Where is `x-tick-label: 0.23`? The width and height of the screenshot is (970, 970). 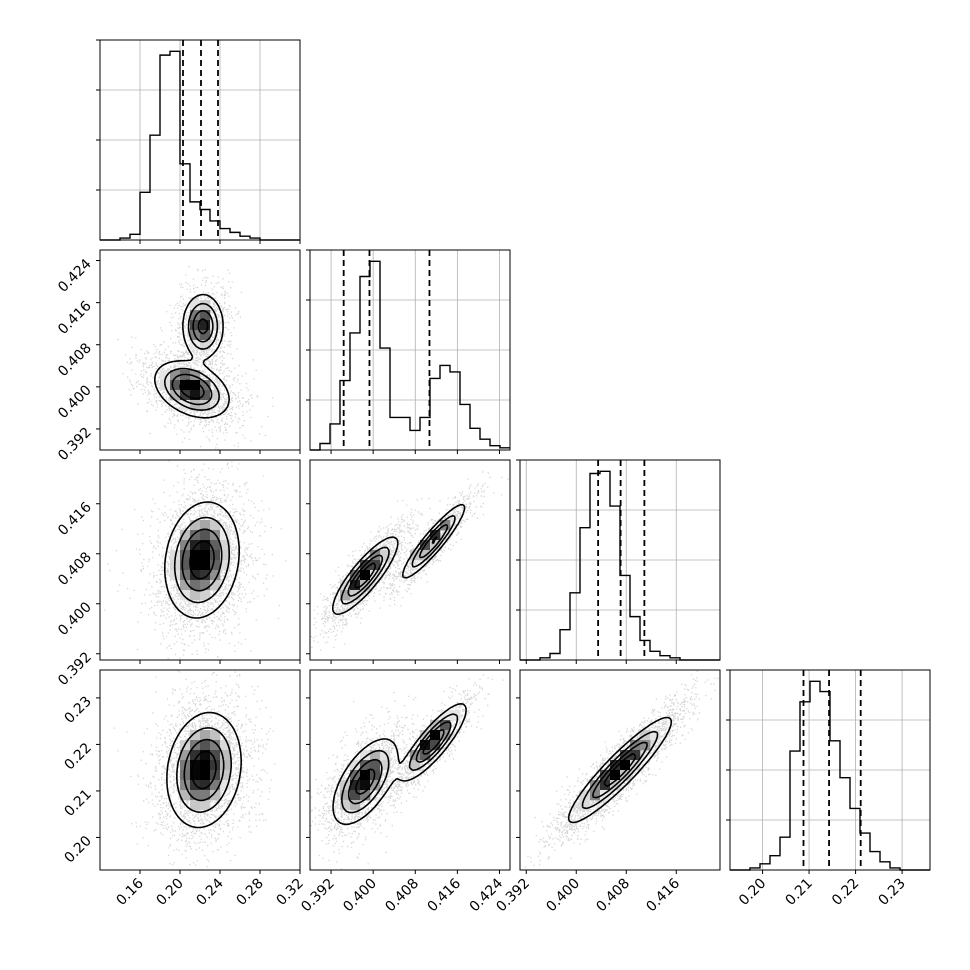
x-tick-label: 0.23 is located at coordinates (892, 892).